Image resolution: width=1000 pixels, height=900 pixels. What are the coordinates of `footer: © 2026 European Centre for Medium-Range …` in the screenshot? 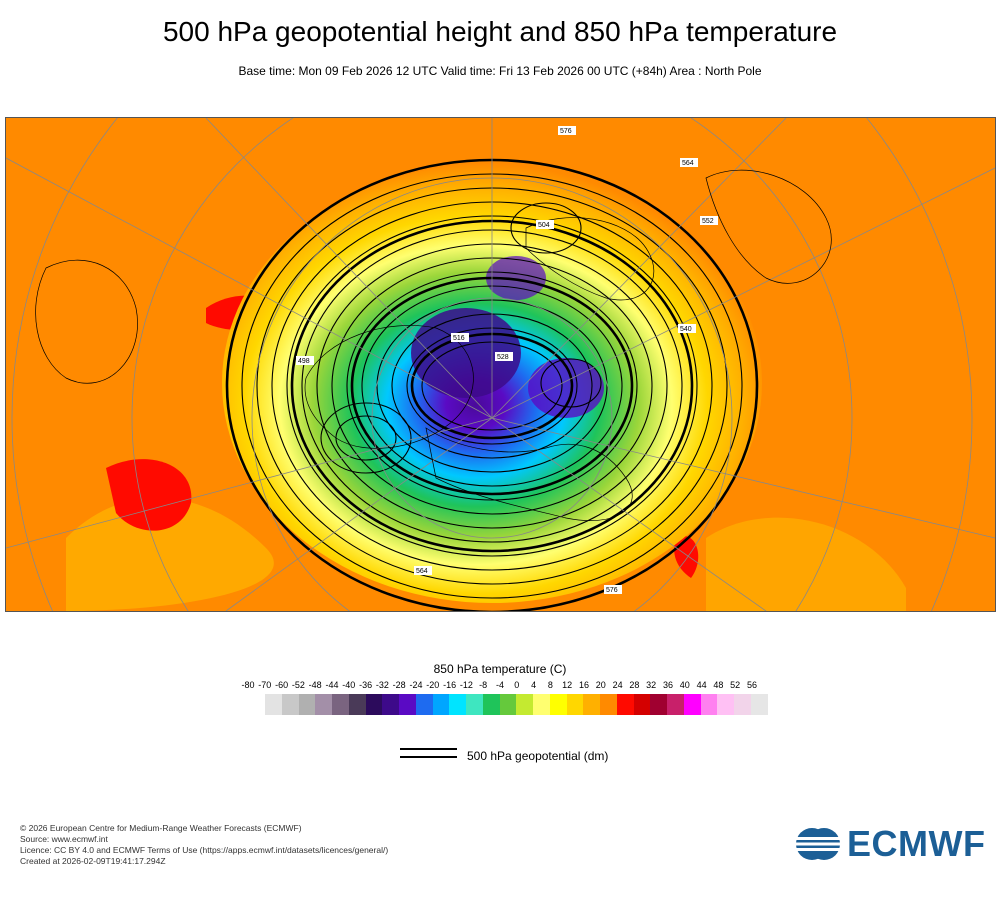 It's located at (204, 845).